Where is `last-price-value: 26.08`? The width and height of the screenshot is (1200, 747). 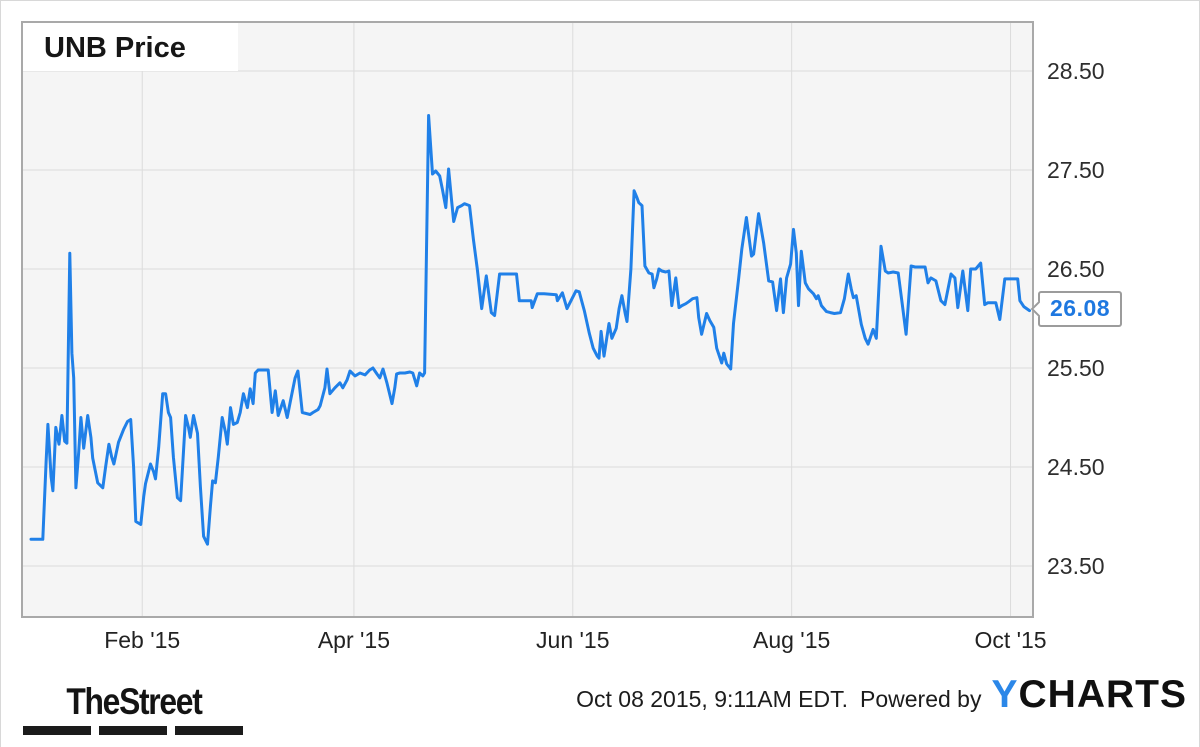 last-price-value: 26.08 is located at coordinates (1080, 308).